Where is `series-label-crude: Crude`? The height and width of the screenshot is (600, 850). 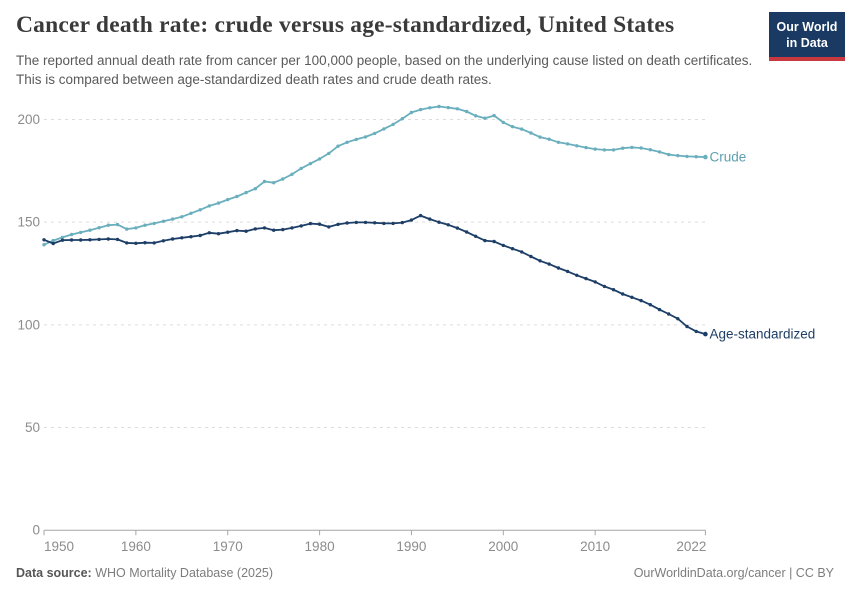
series-label-crude: Crude is located at coordinates (728, 157).